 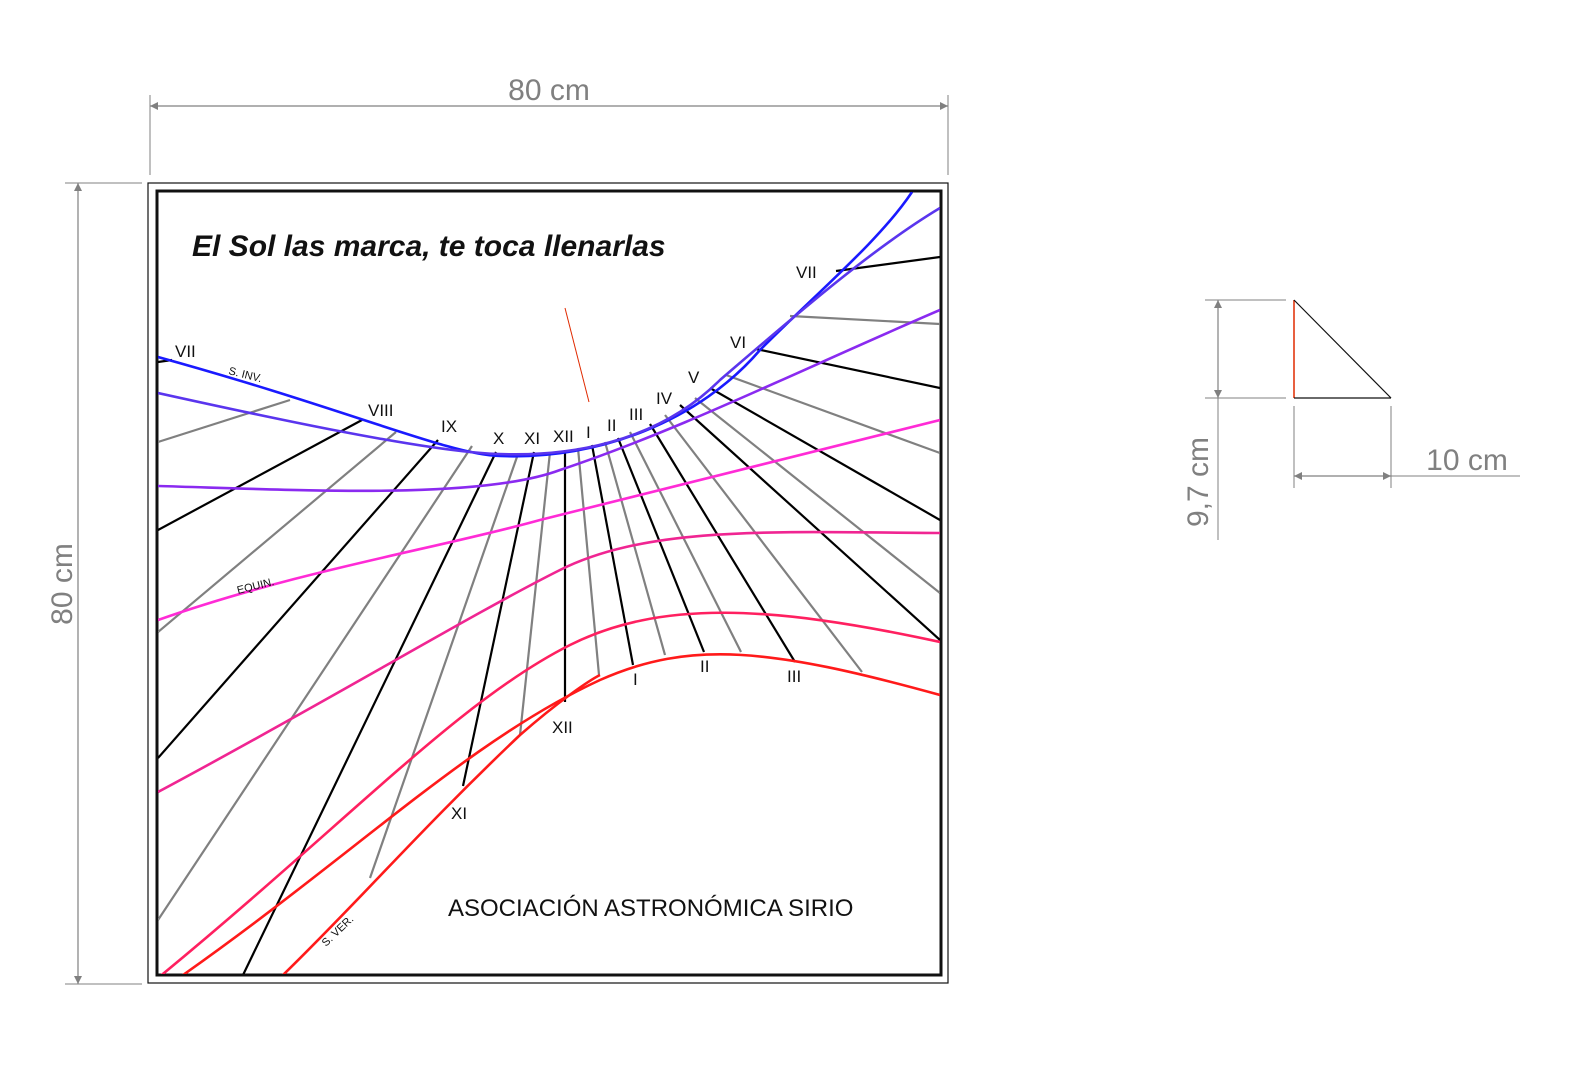 I want to click on height-dimension: 80 cm, so click(x=94, y=583).